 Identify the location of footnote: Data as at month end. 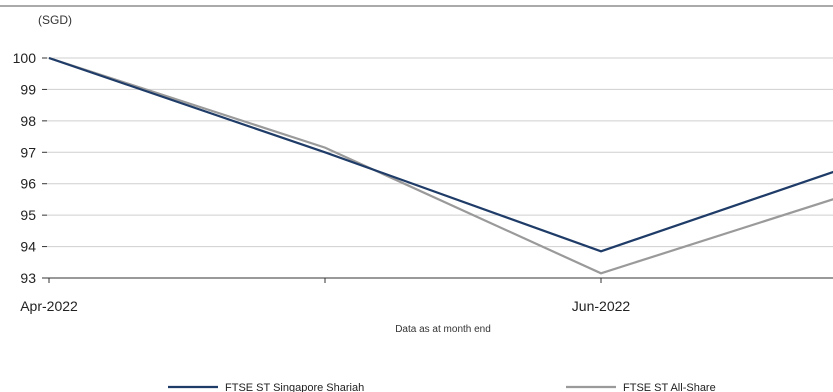
(443, 329).